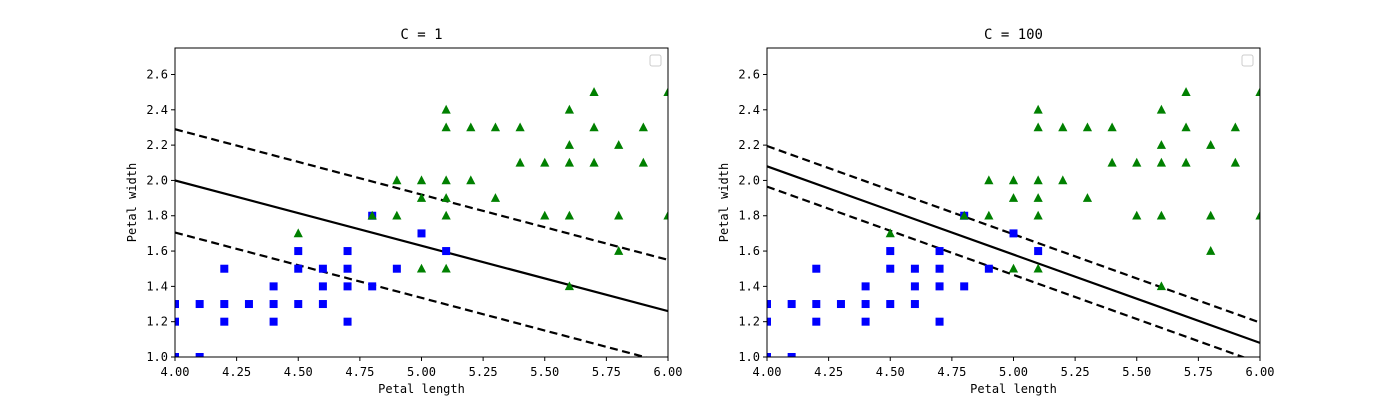  Describe the element at coordinates (749, 286) in the screenshot. I see `y-tick-label: 1.4` at that location.